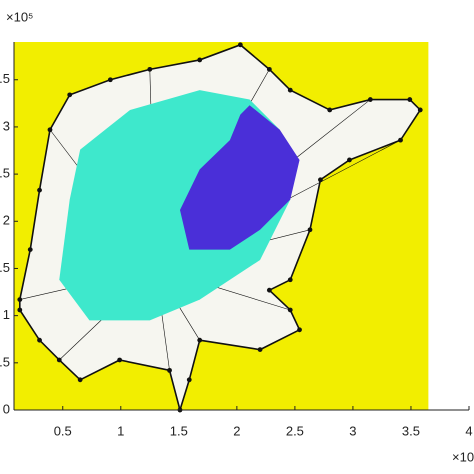  What do you see at coordinates (236, 430) in the screenshot?
I see `x-tick-label: 2` at bounding box center [236, 430].